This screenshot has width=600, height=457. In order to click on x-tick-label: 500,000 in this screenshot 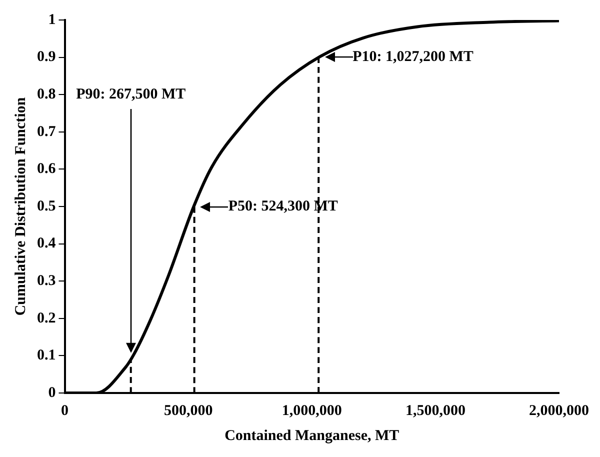, I will do `click(188, 410)`.